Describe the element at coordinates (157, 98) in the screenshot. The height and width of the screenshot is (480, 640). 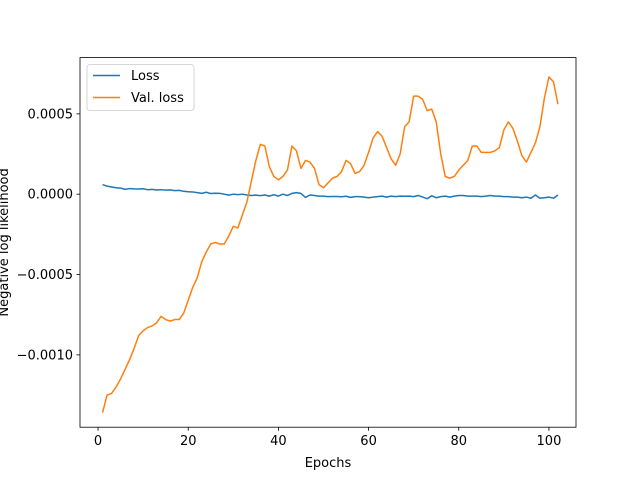
I see `legend-label-val-loss: Val. loss` at that location.